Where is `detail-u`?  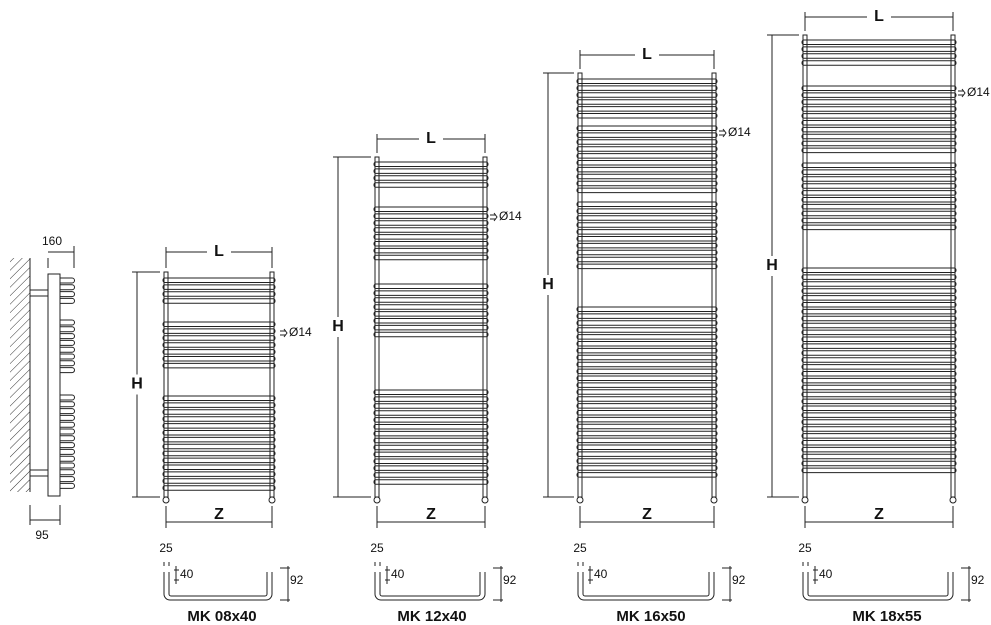
detail-u is located at coordinates (646, 586).